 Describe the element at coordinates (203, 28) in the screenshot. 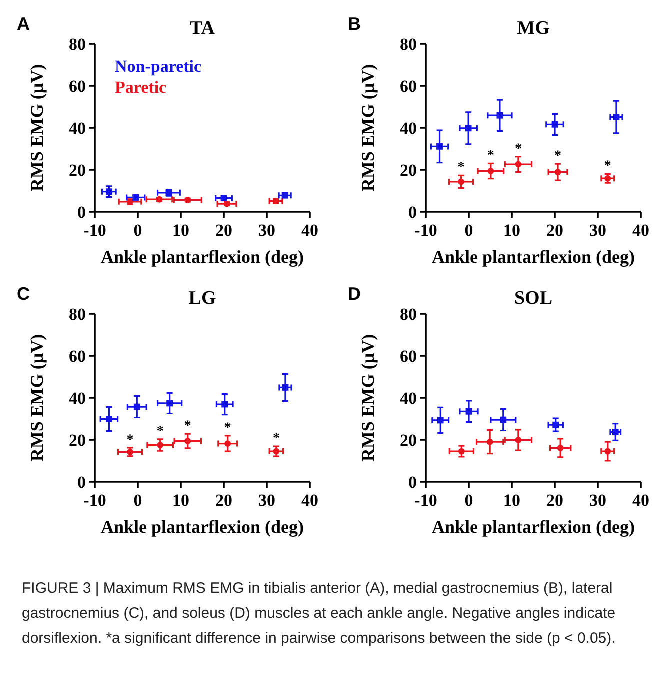

I see `chart-title: TA` at that location.